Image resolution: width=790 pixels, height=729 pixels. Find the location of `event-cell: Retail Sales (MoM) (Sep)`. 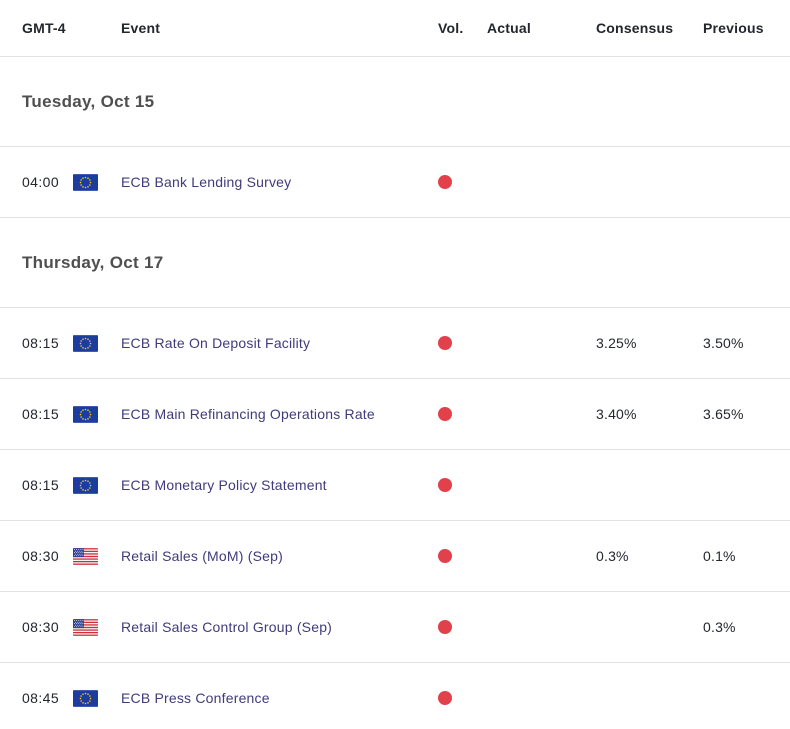

event-cell: Retail Sales (MoM) (Sep) is located at coordinates (279, 556).